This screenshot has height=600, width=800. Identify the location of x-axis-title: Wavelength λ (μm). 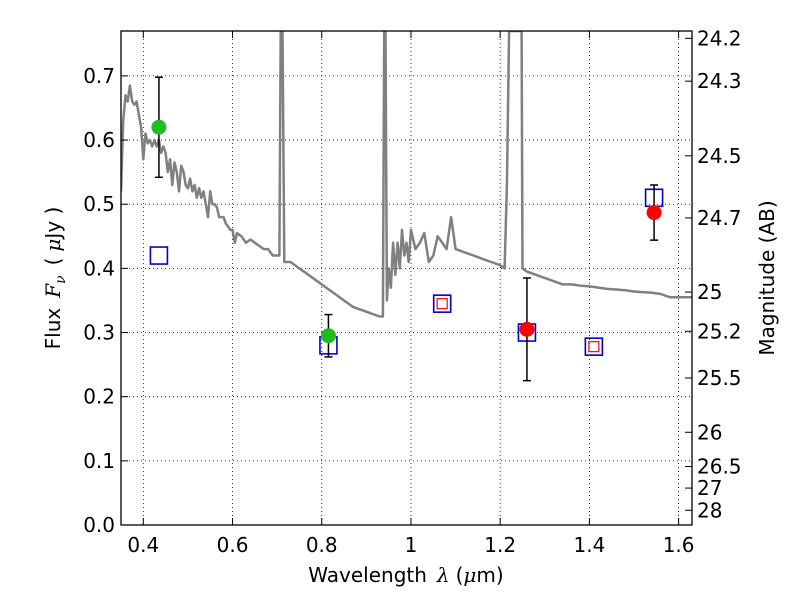
(405, 575).